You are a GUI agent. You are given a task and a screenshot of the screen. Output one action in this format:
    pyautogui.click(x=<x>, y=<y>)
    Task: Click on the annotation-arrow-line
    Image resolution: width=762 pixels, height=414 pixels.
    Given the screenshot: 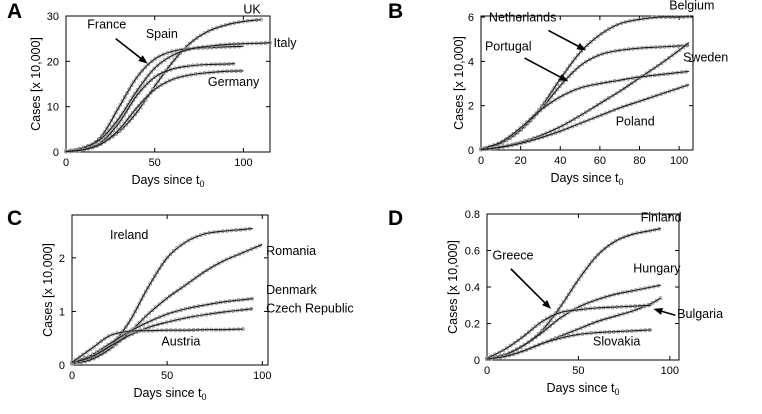 What is the action you would take?
    pyautogui.click(x=668, y=313)
    